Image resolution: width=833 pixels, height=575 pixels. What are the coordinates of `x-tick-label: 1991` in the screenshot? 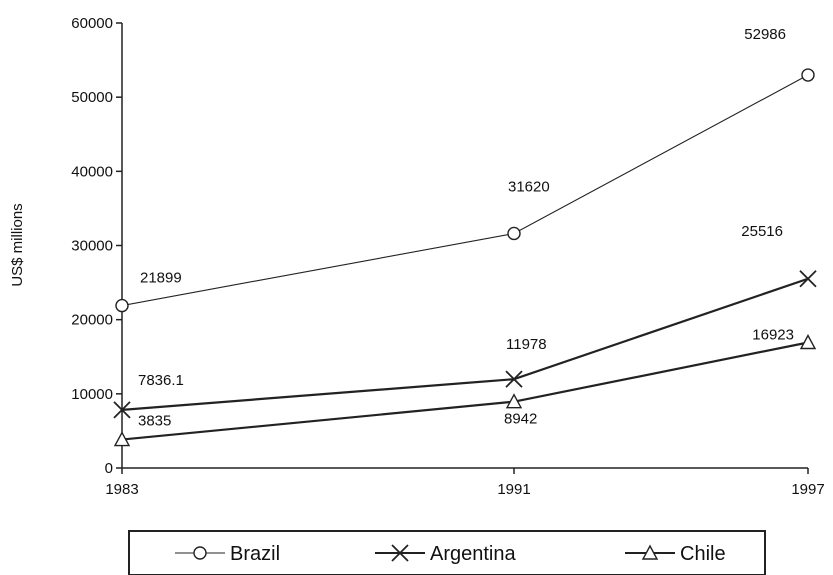 It's located at (513, 489).